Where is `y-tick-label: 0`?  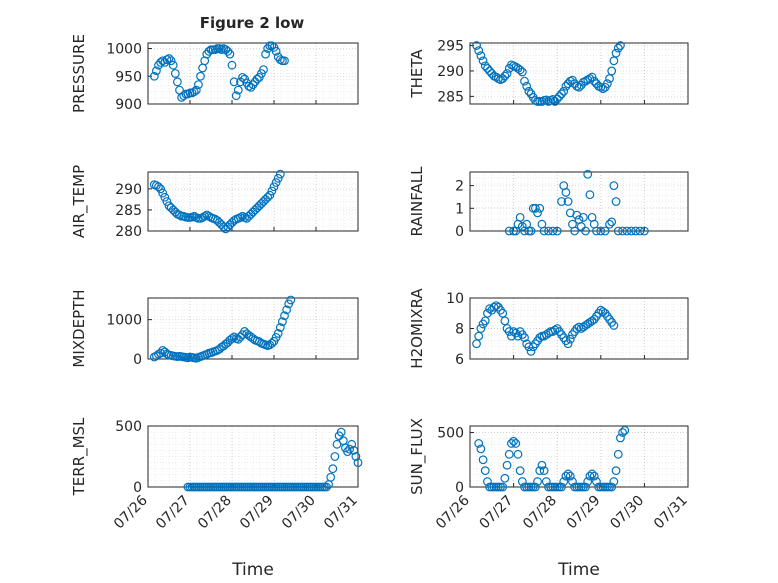
y-tick-label: 0 is located at coordinates (459, 232).